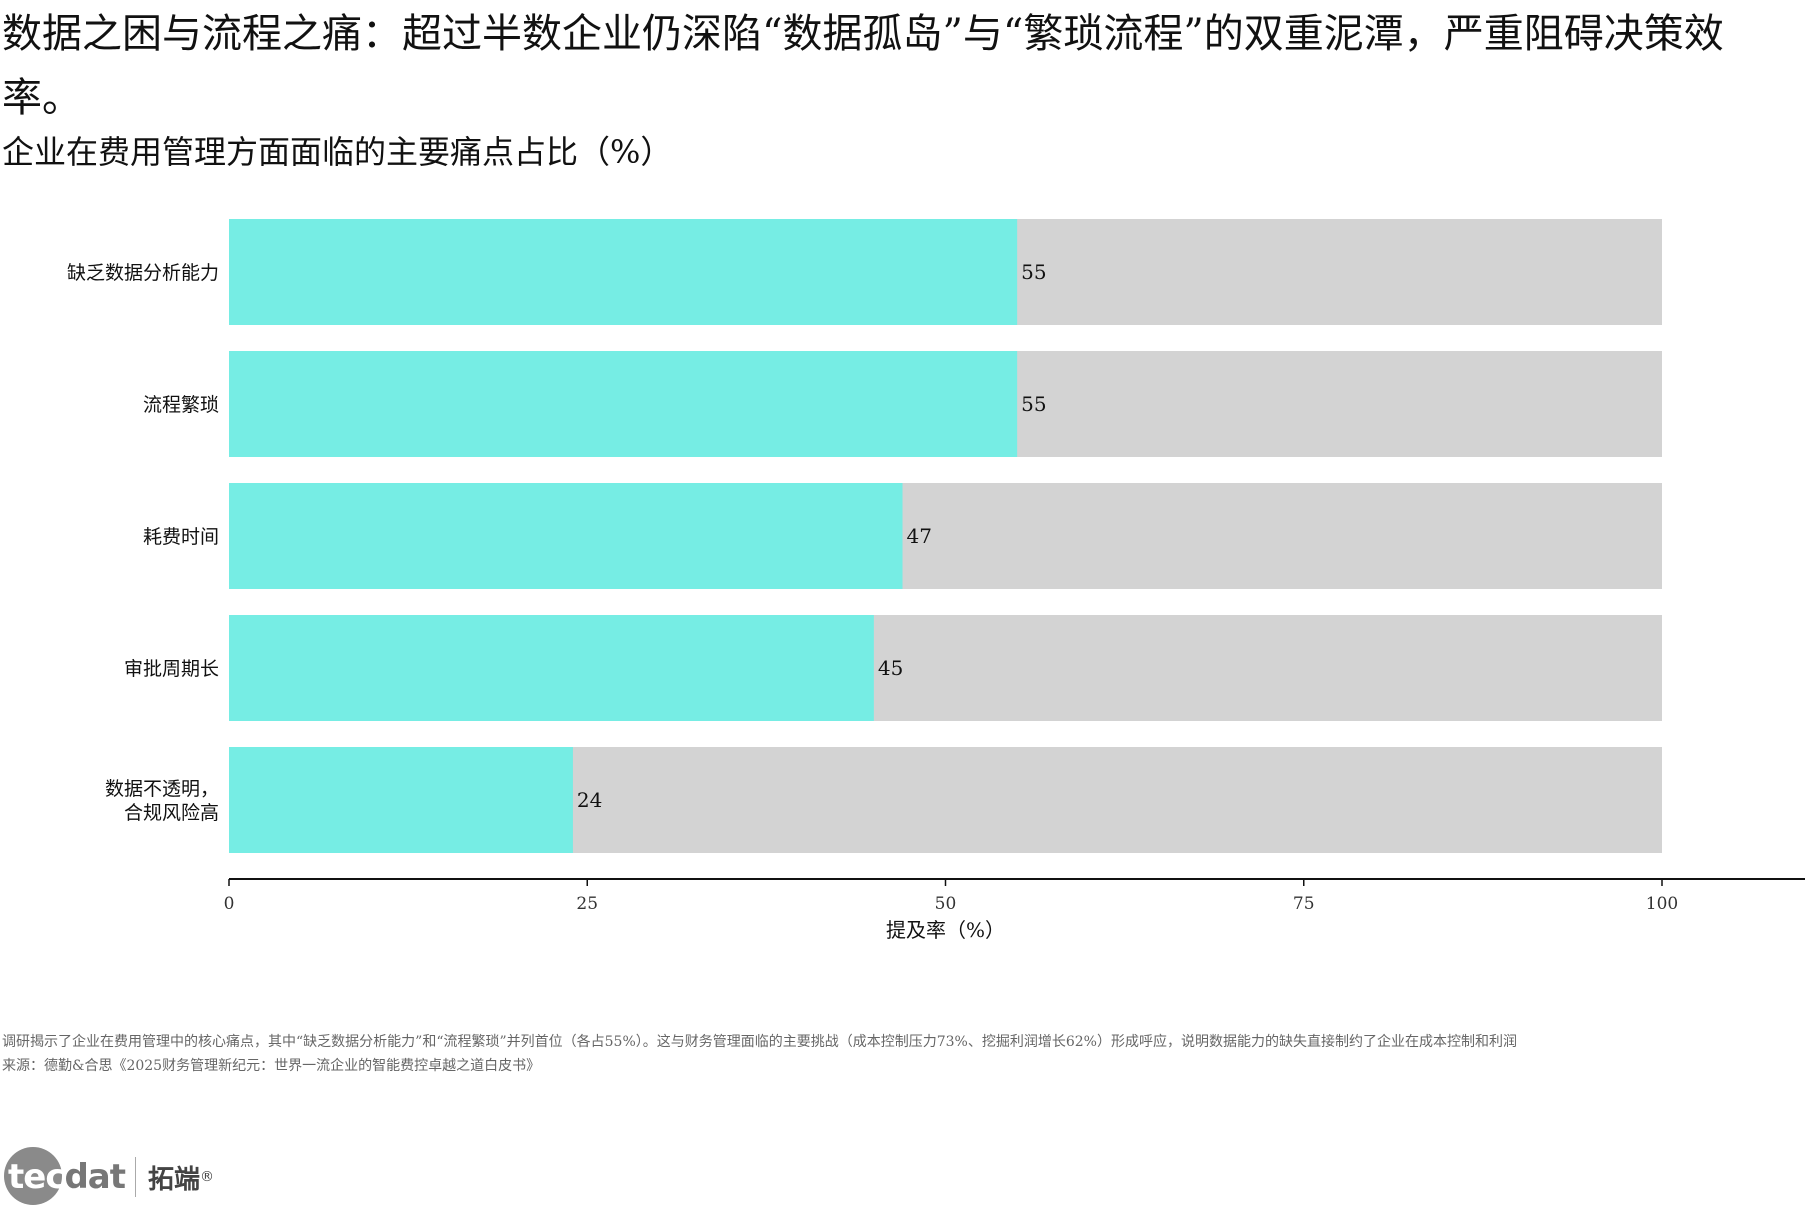 The width and height of the screenshot is (1814, 1209). What do you see at coordinates (174, 1179) in the screenshot?
I see `logo-cn-text: 拓端` at bounding box center [174, 1179].